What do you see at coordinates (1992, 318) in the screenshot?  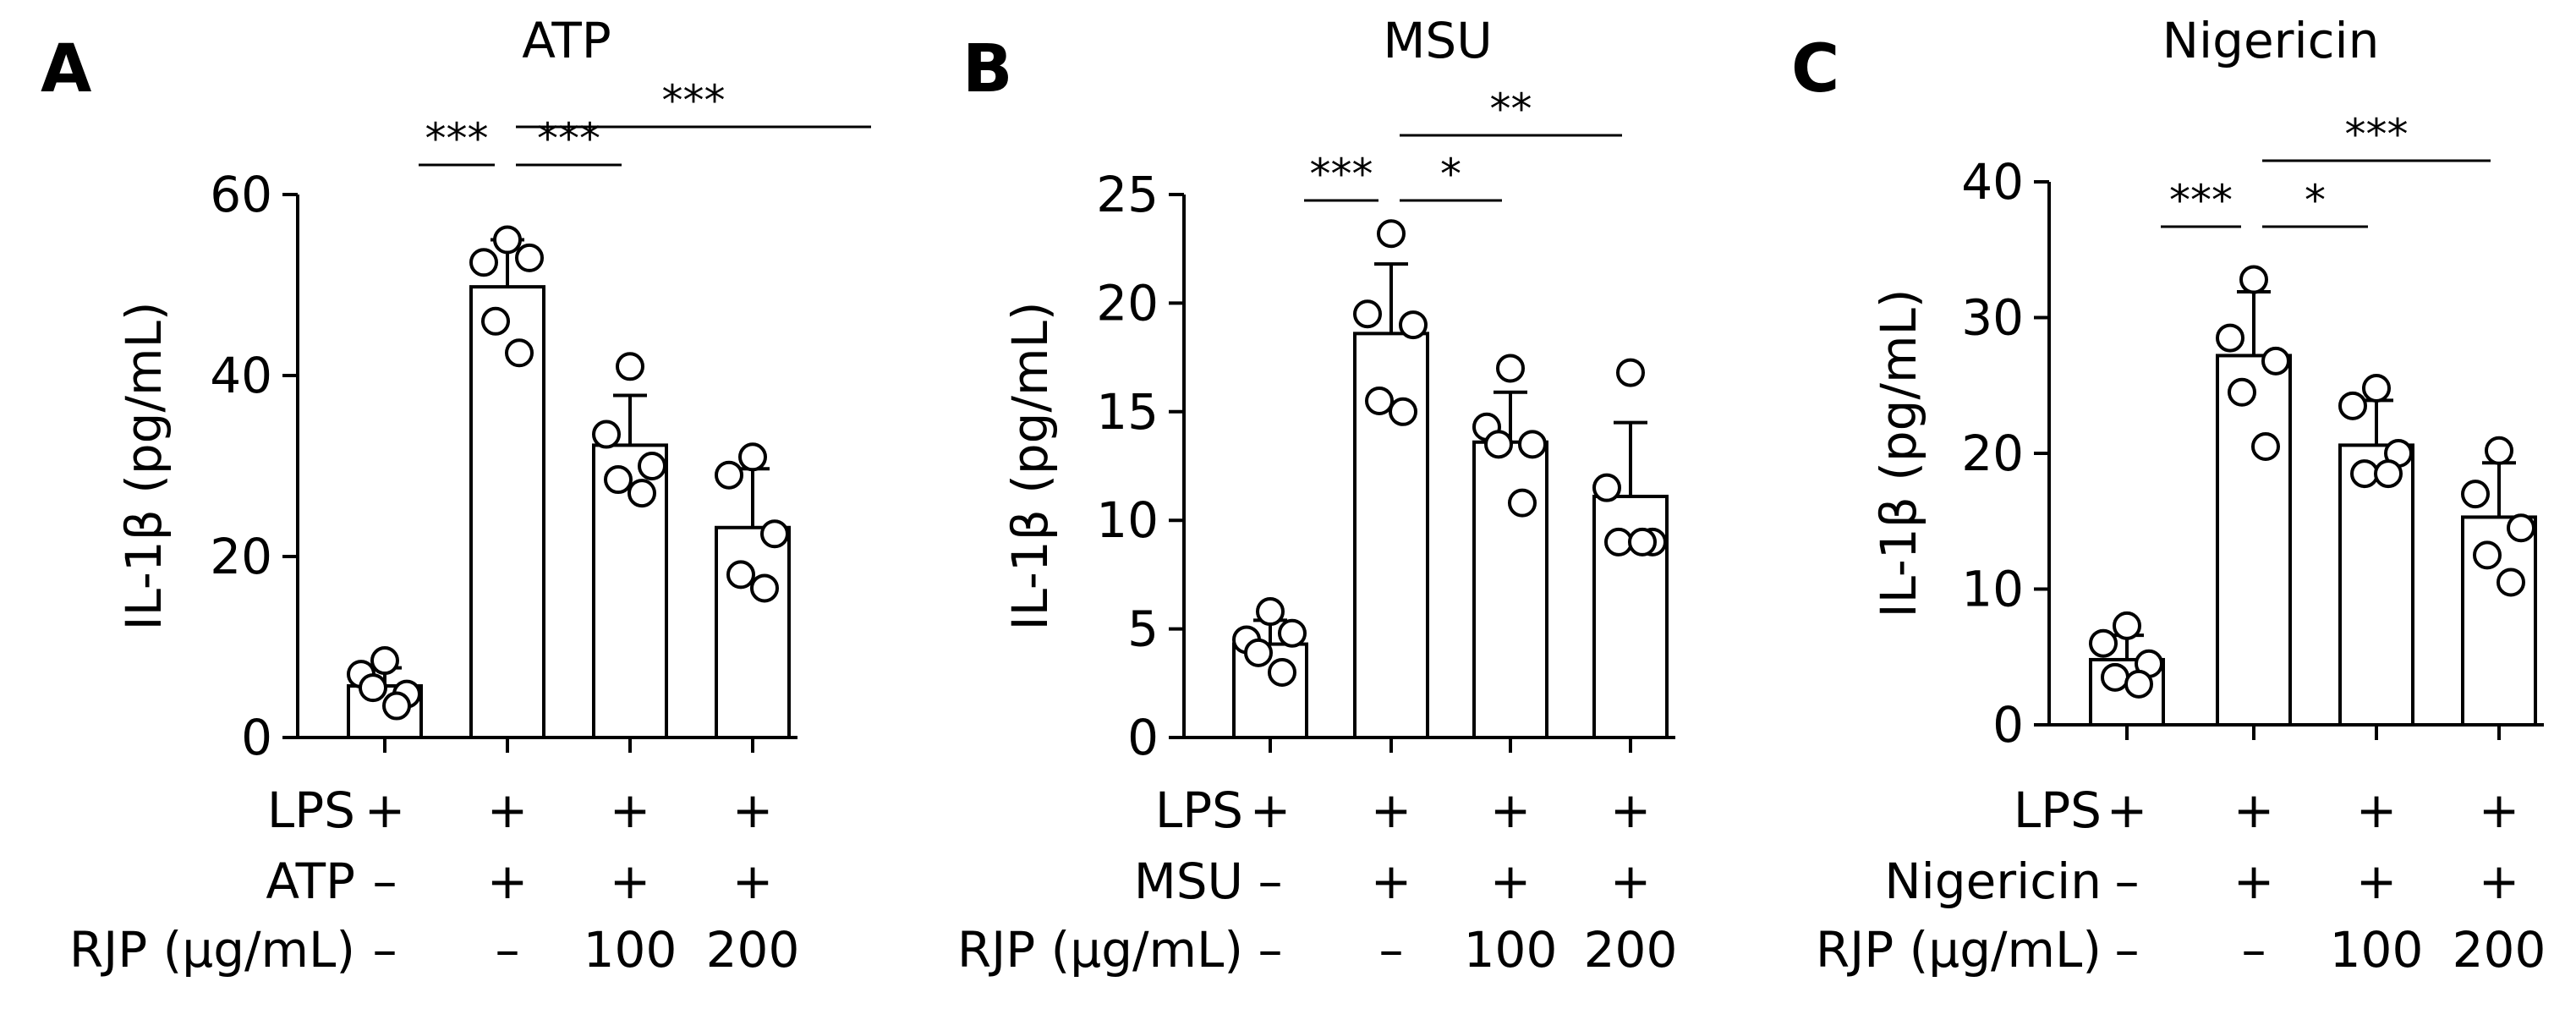 I see `y-tick-label: 30` at bounding box center [1992, 318].